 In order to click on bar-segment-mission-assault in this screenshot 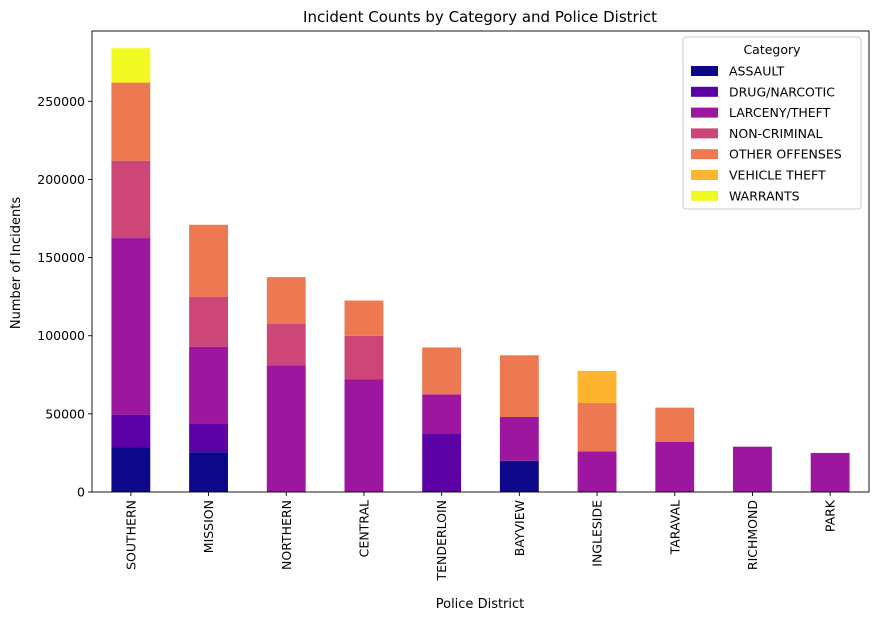, I will do `click(208, 472)`.